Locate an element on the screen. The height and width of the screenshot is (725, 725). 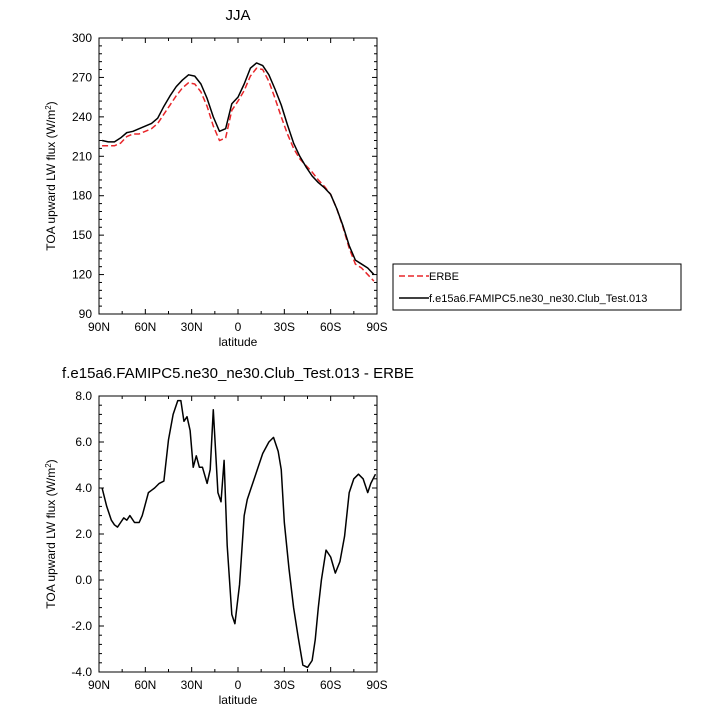
legend-box is located at coordinates (537, 287).